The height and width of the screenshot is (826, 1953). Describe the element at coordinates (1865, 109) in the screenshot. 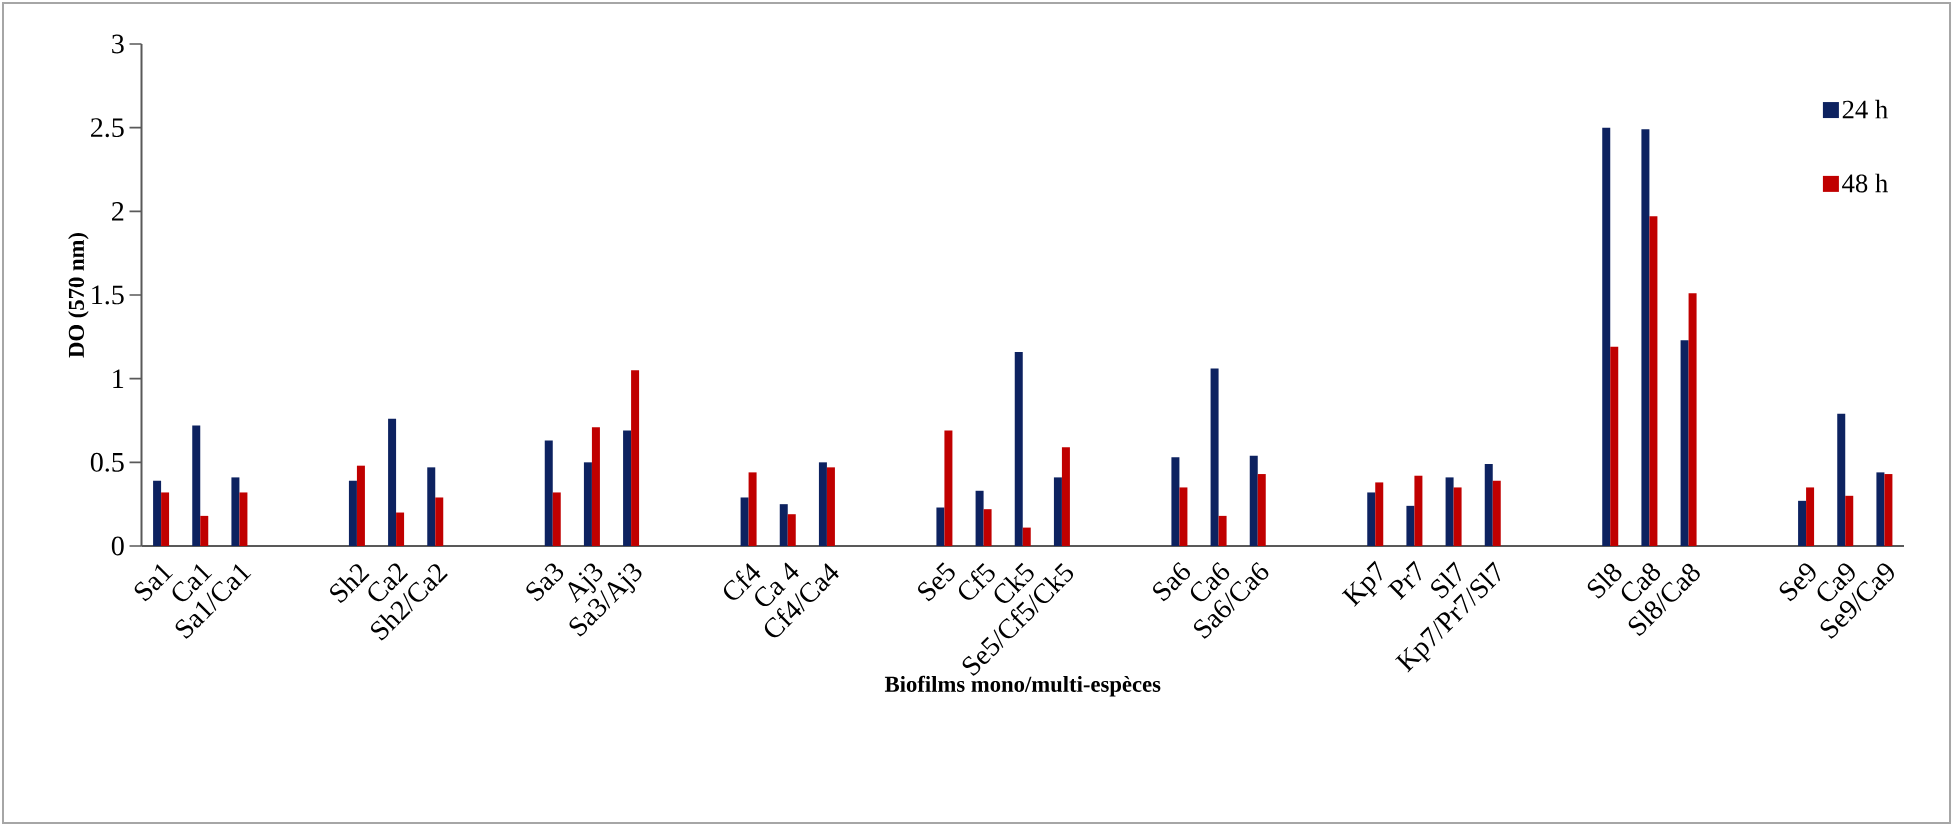

I see `legend-label: 24 h` at that location.